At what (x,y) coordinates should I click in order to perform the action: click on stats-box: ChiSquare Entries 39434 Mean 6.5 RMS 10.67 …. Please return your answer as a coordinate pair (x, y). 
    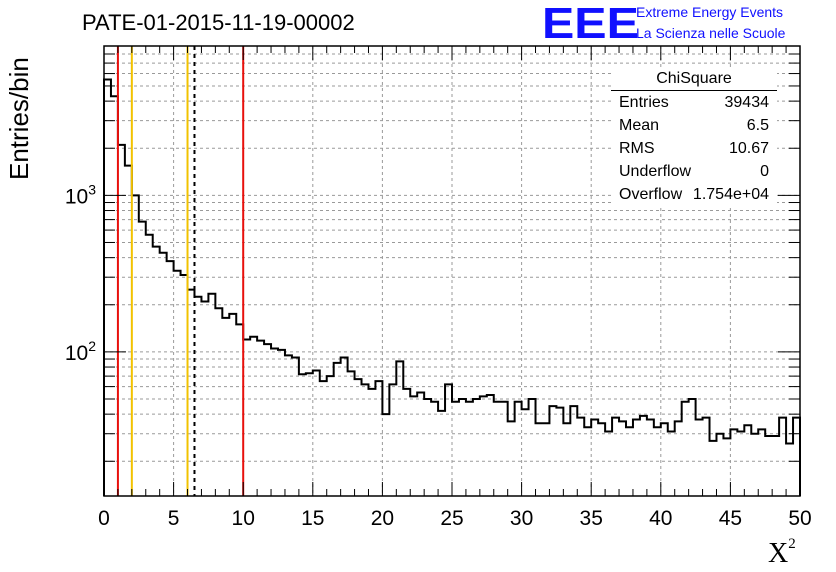
    Looking at the image, I should click on (694, 138).